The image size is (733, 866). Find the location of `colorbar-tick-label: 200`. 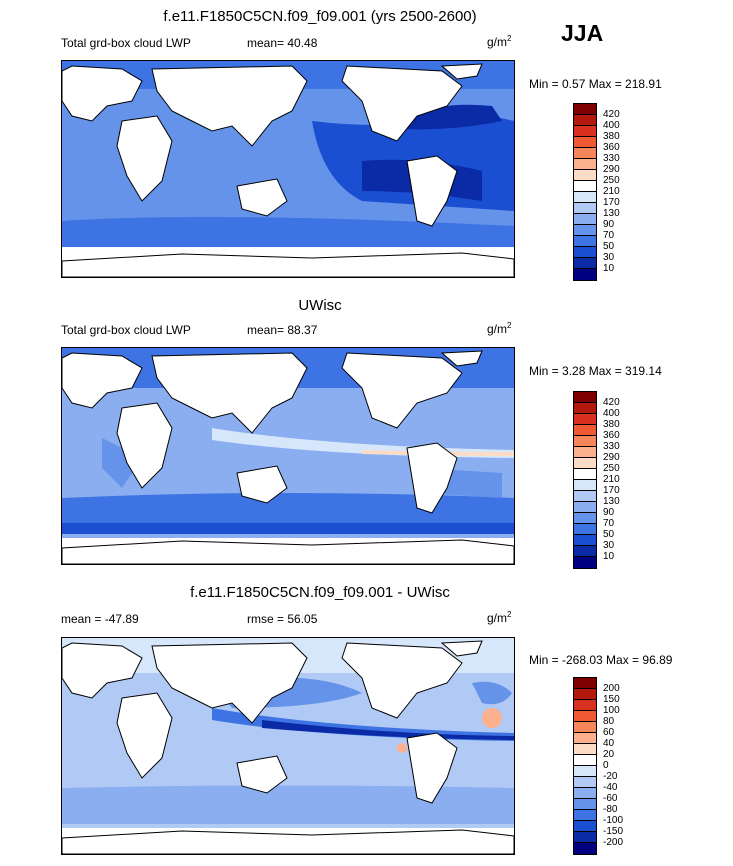

colorbar-tick-label: 200 is located at coordinates (611, 688).